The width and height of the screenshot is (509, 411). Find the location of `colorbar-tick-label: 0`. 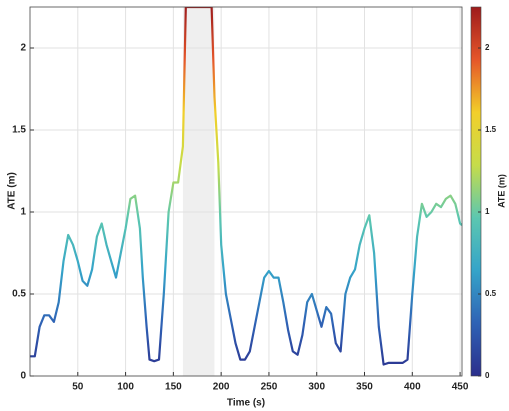

colorbar-tick-label: 0 is located at coordinates (487, 375).